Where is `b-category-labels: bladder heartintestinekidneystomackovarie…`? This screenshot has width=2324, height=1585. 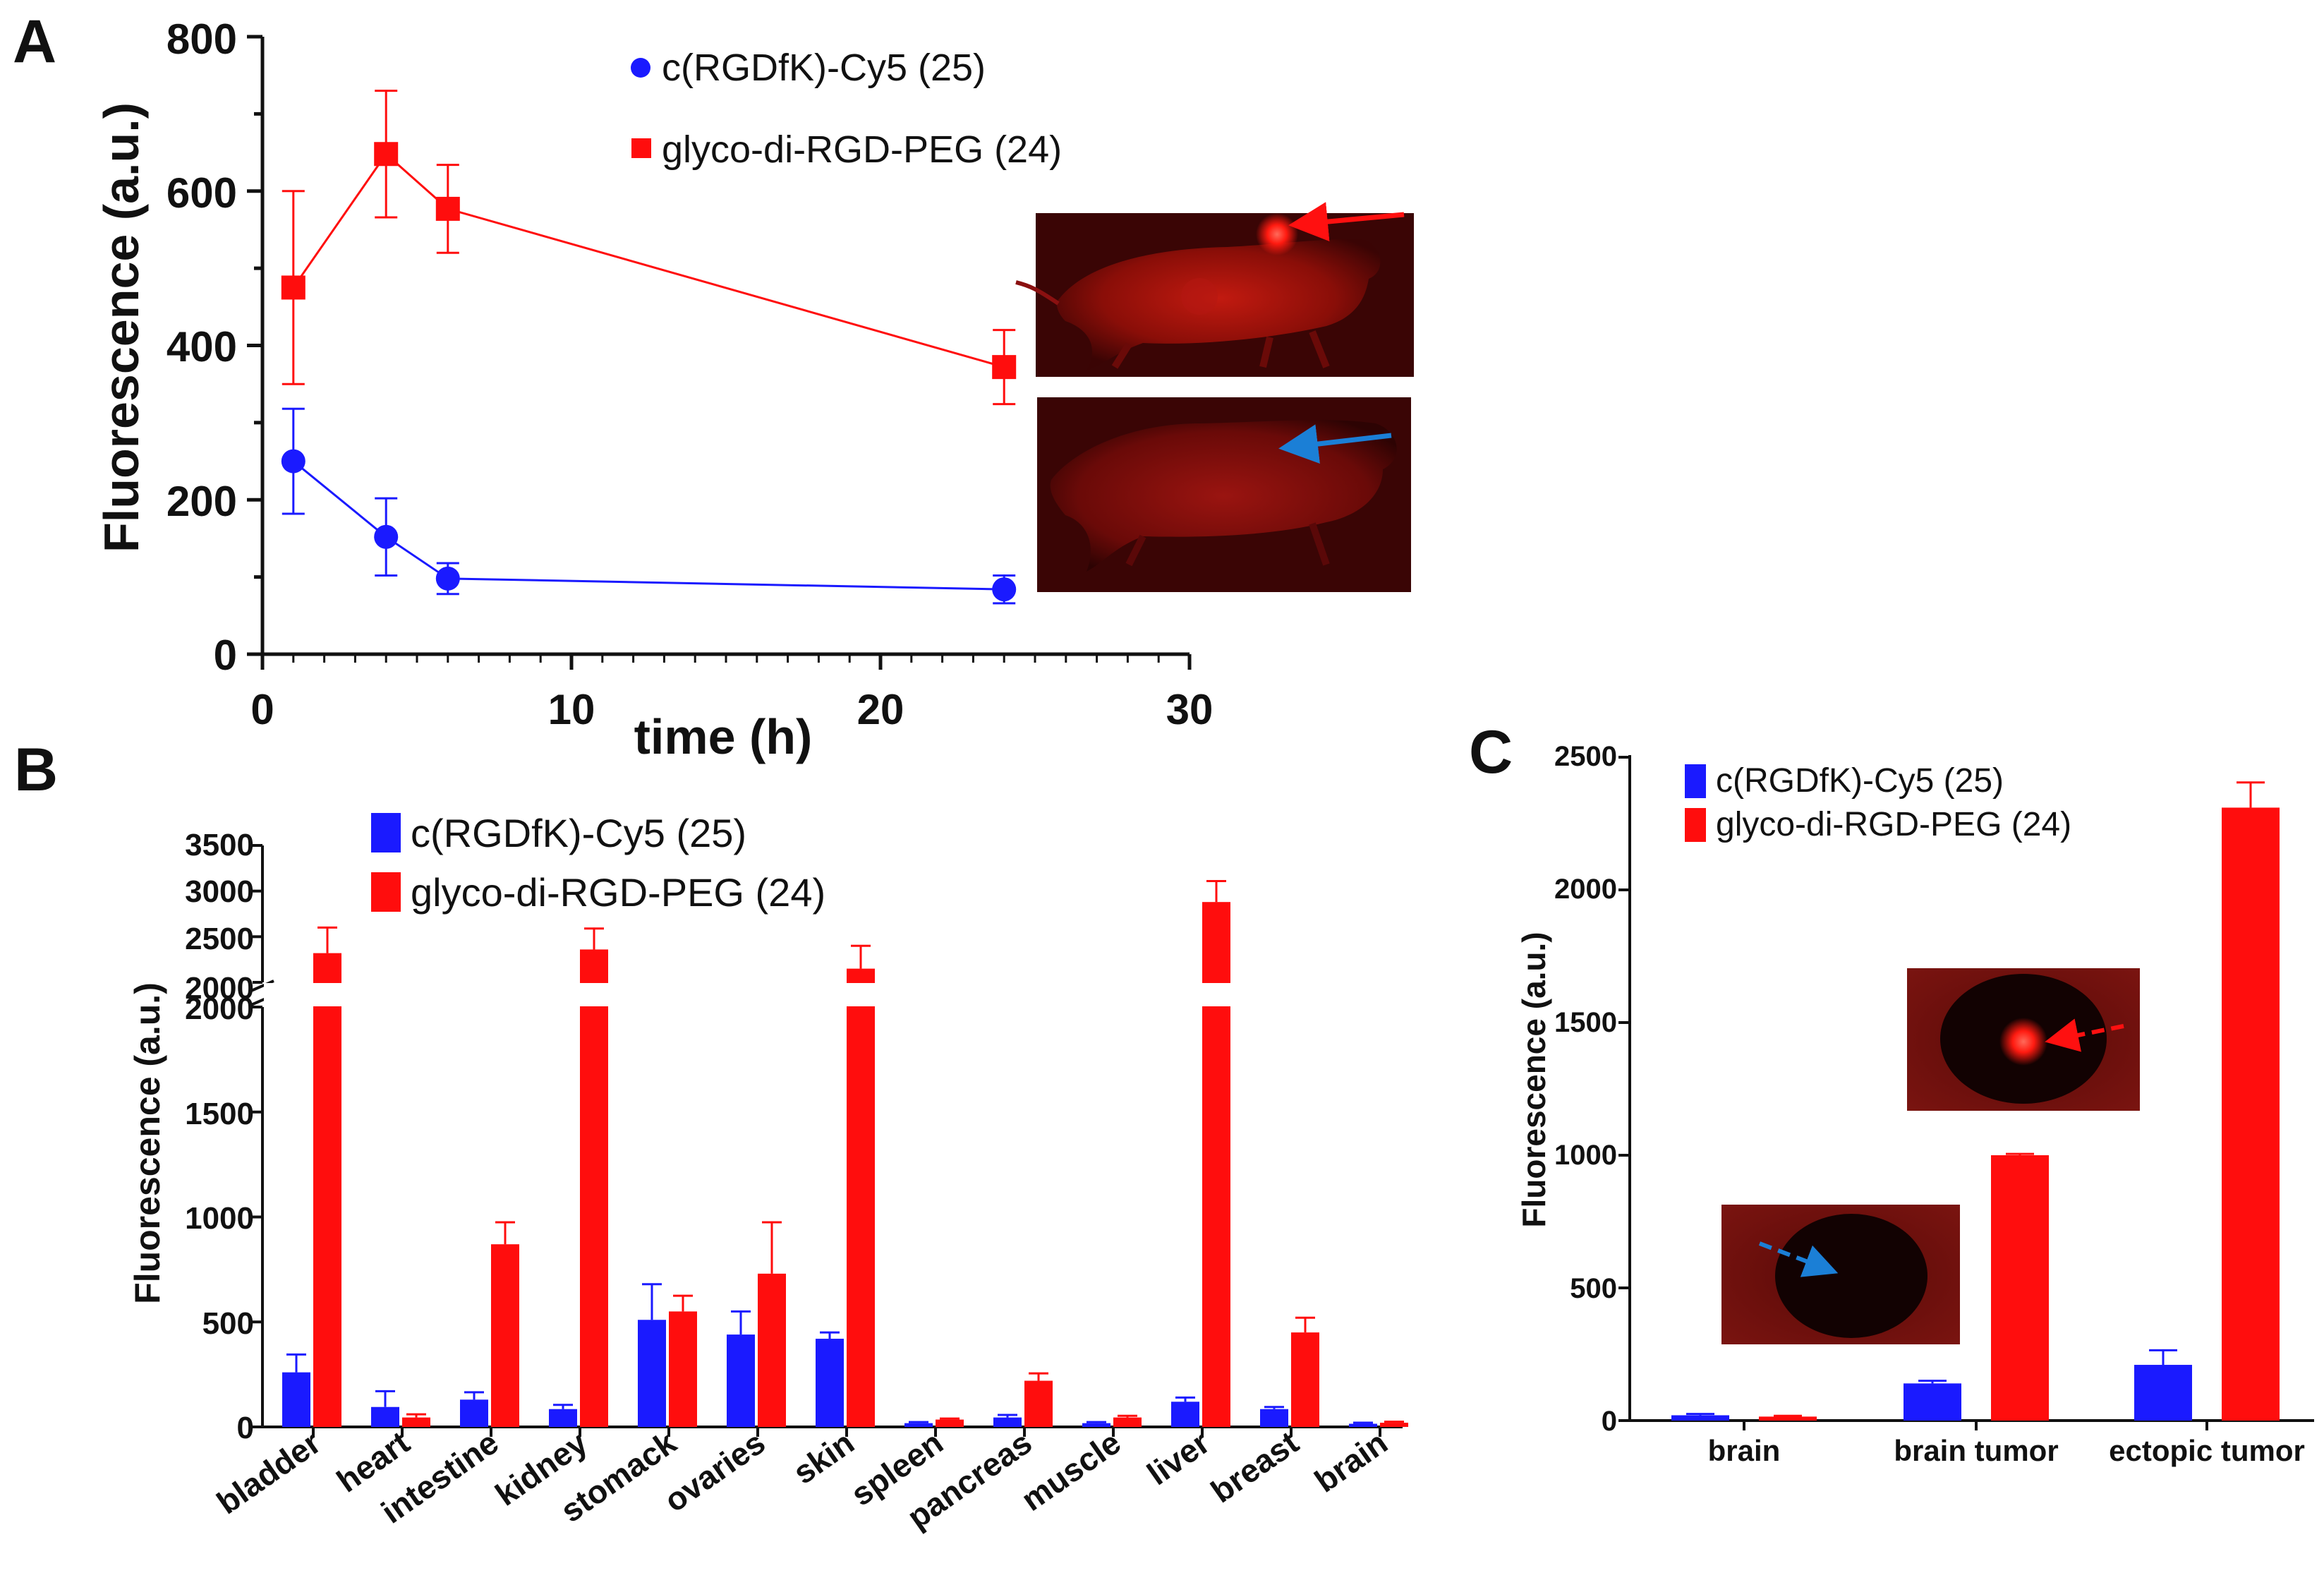
b-category-labels: bladder heartintestinekidneystomackovarie… is located at coordinates (802, 1479).